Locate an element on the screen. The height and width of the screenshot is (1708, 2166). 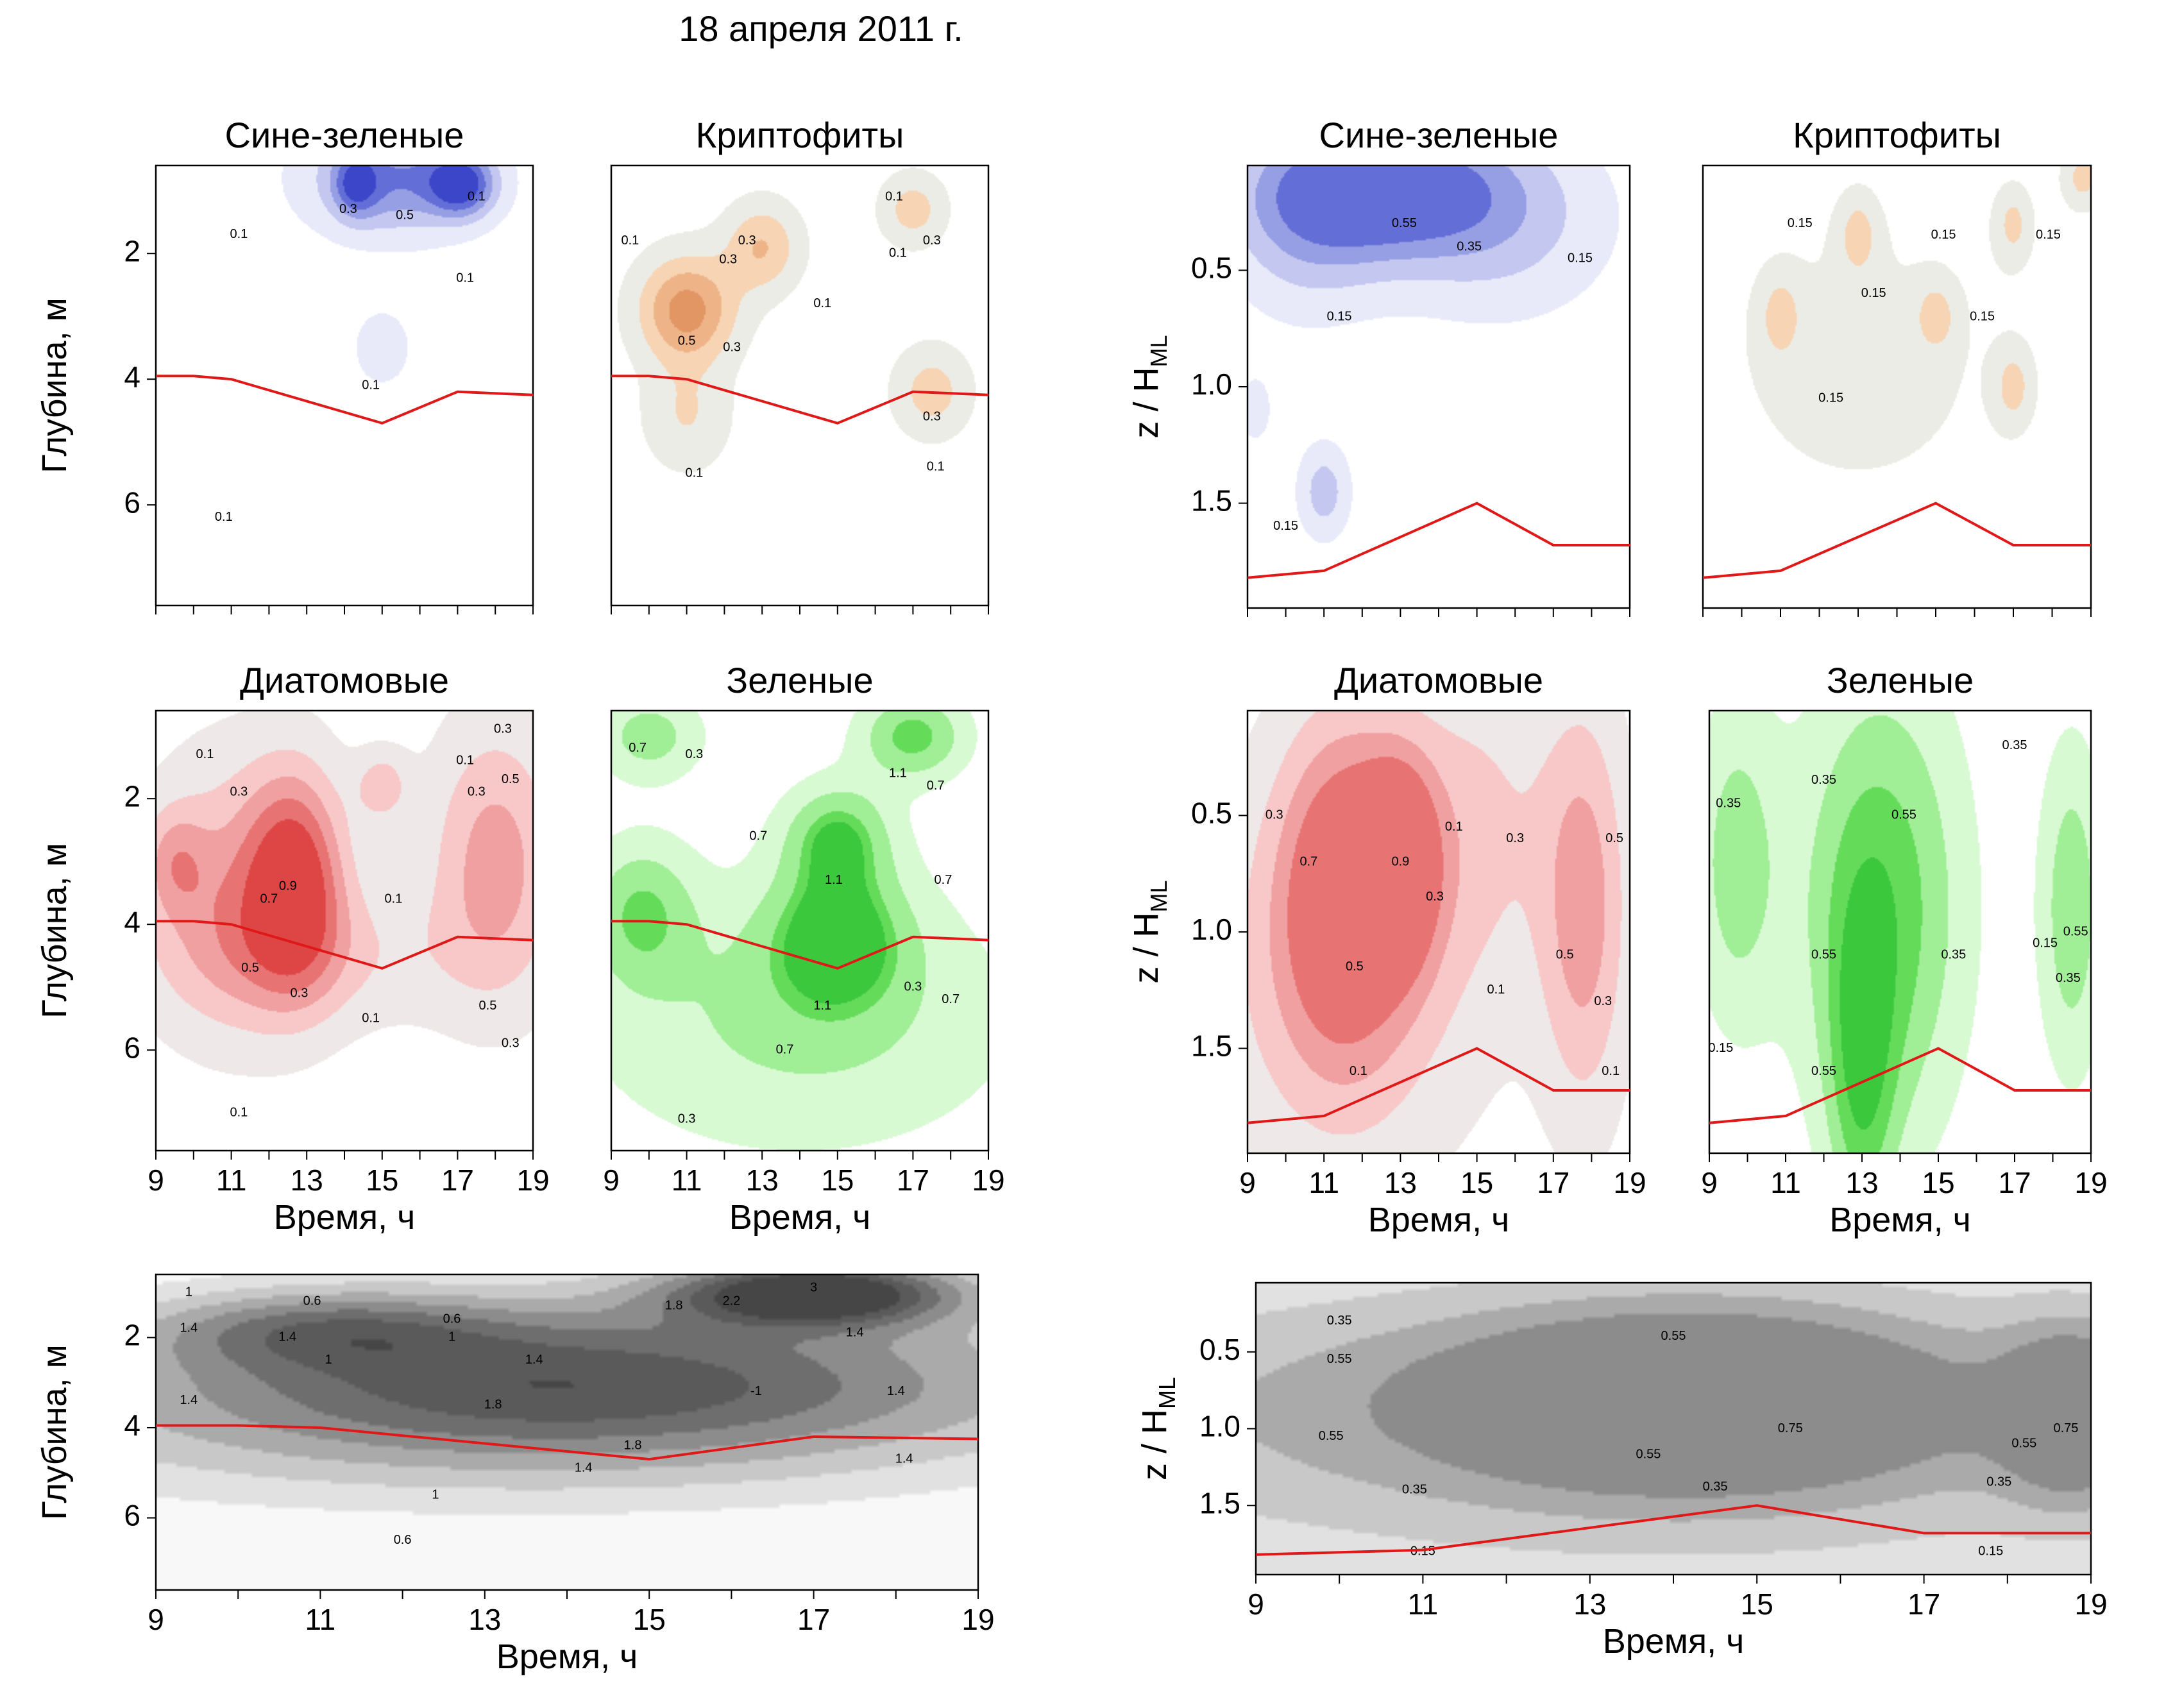
x-tick-label: 13 is located at coordinates (763, 1180).